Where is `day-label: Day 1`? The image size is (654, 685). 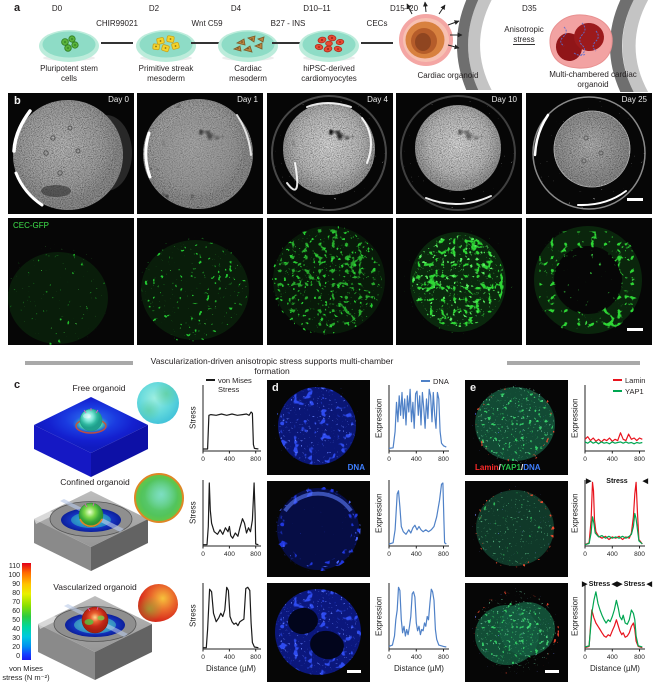 day-label: Day 1 is located at coordinates (247, 99).